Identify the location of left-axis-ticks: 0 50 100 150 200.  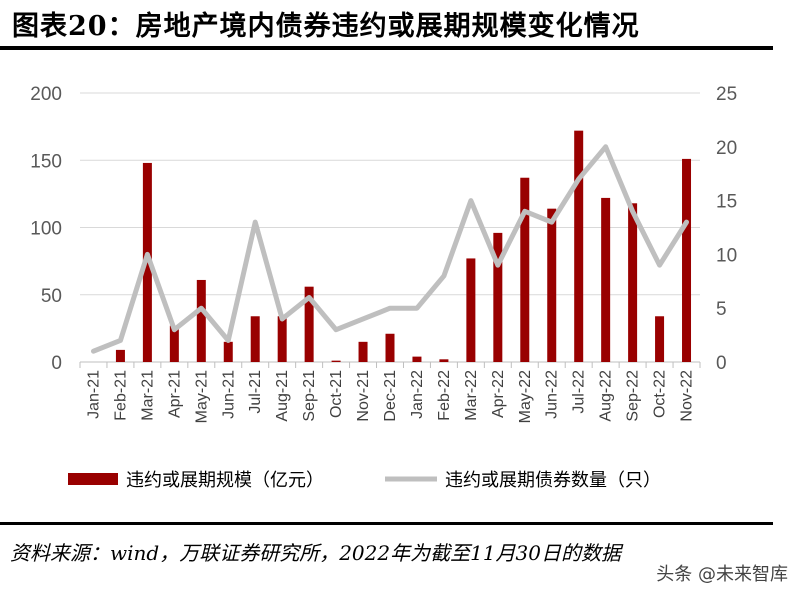
(46, 229).